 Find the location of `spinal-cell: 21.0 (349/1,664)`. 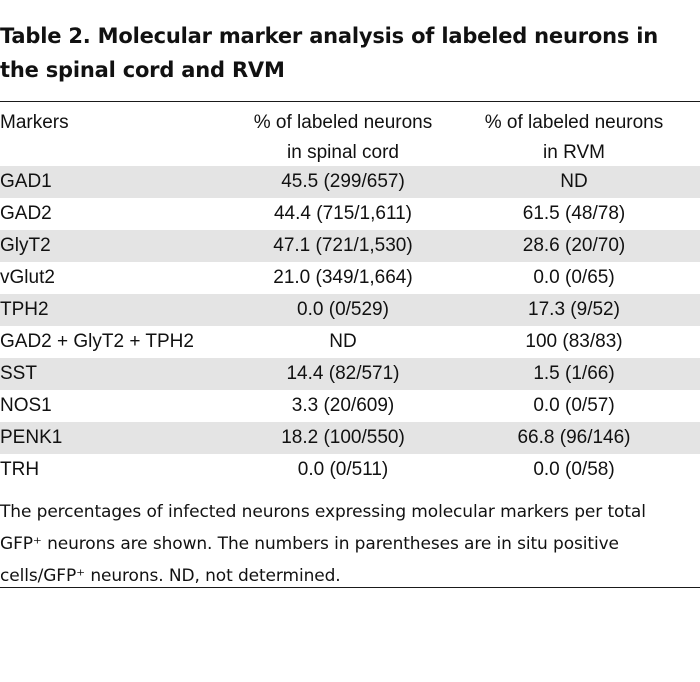

spinal-cell: 21.0 (349/1,664) is located at coordinates (343, 277).